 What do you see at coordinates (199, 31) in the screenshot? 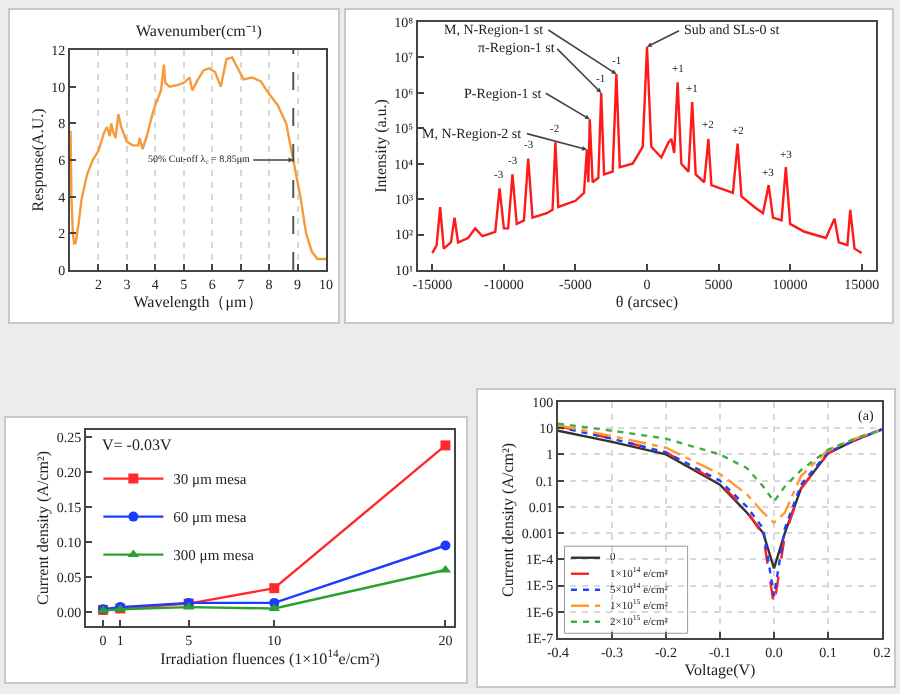
I see `x2-axis-title: Wavenumber(cm⁻¹)` at bounding box center [199, 31].